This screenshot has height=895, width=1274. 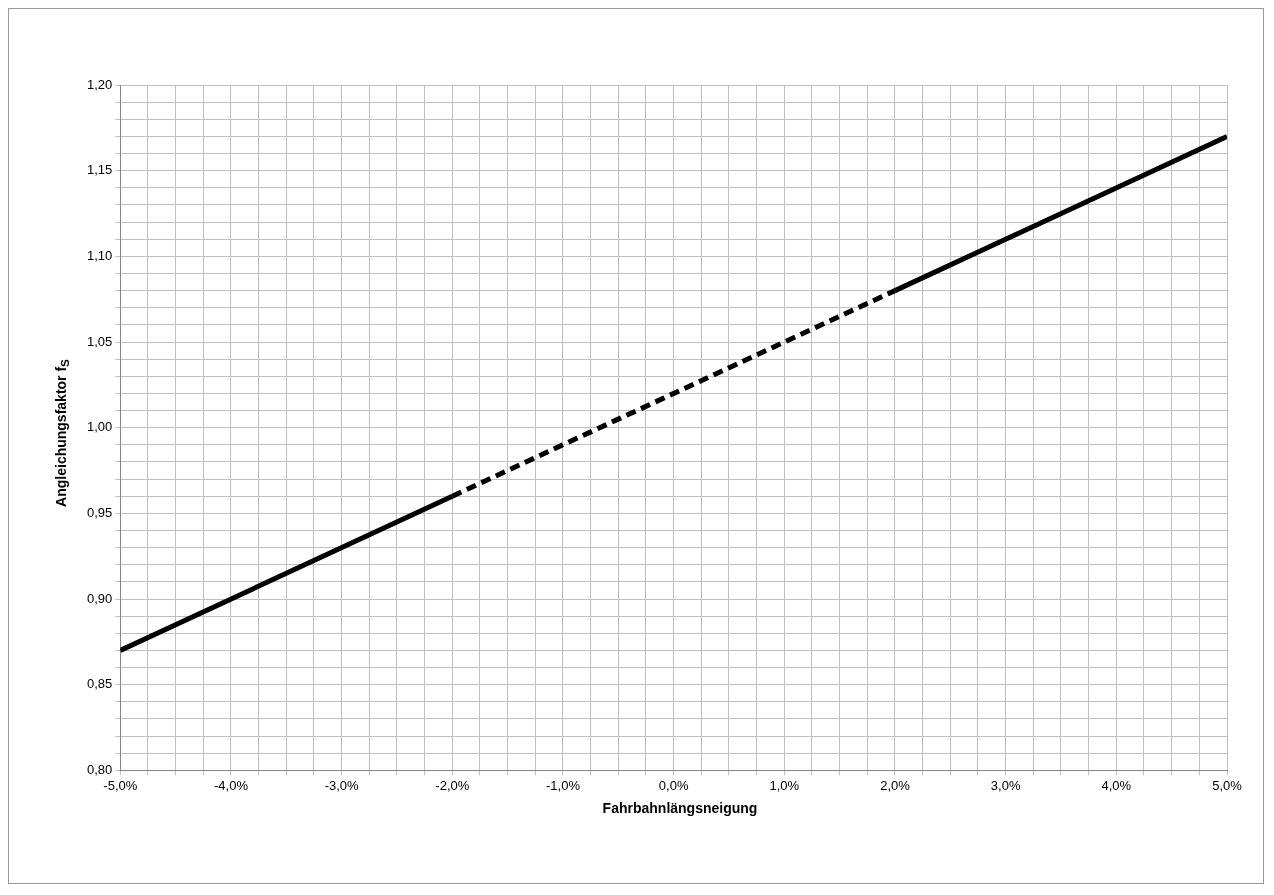 I want to click on x-tick-label: 1,0%, so click(x=784, y=785).